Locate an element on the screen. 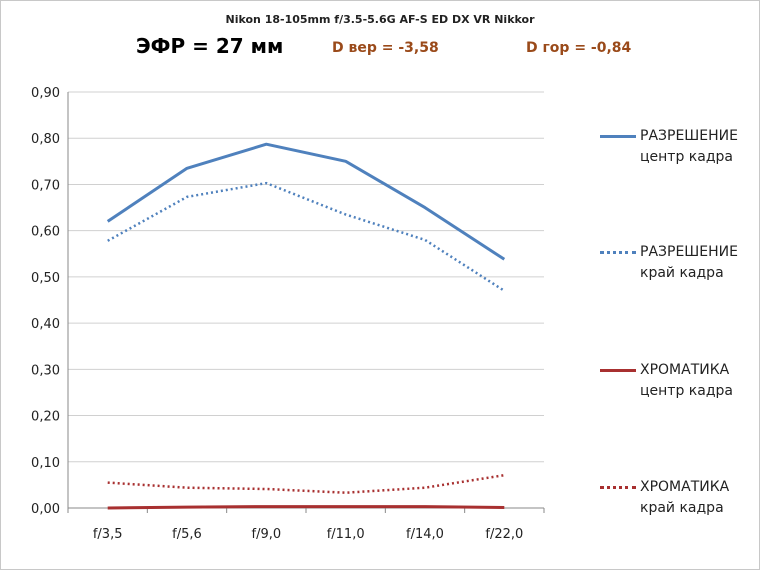  y-tick-label: 0,50 is located at coordinates (45, 278).